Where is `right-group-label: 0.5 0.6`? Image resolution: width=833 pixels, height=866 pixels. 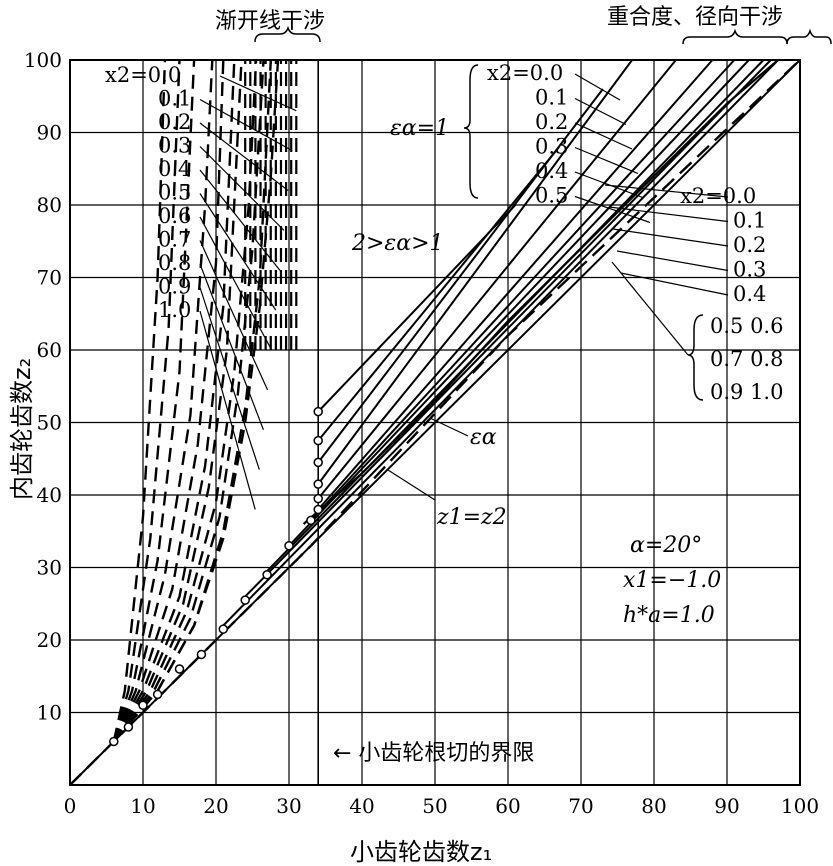
right-group-label: 0.5 0.6 is located at coordinates (746, 326).